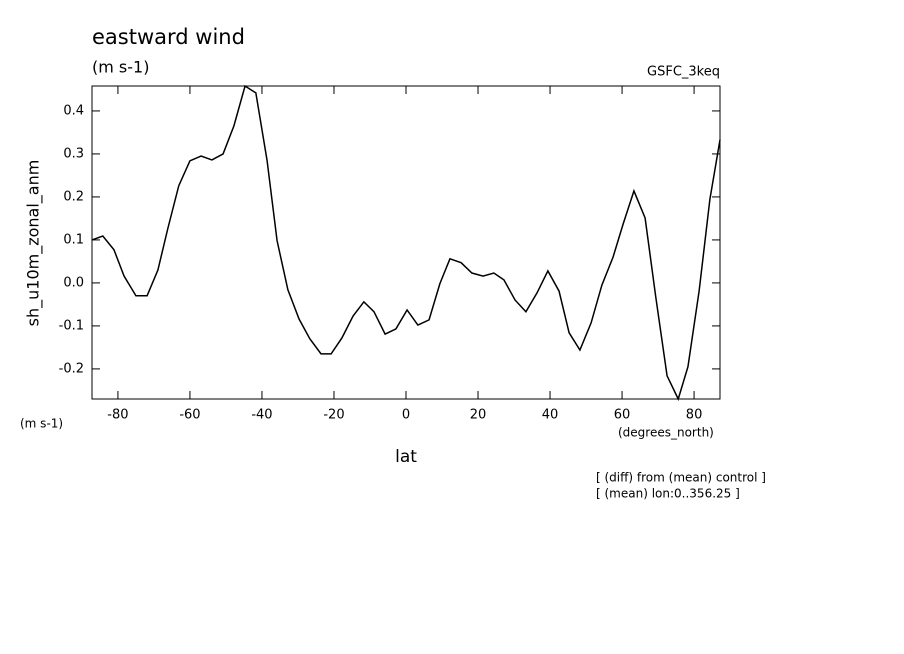  What do you see at coordinates (189, 415) in the screenshot?
I see `x-tick-label: -60` at bounding box center [189, 415].